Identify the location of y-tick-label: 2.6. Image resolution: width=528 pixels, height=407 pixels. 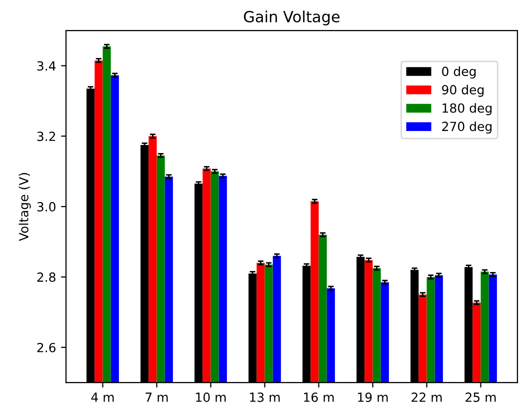
(46, 347).